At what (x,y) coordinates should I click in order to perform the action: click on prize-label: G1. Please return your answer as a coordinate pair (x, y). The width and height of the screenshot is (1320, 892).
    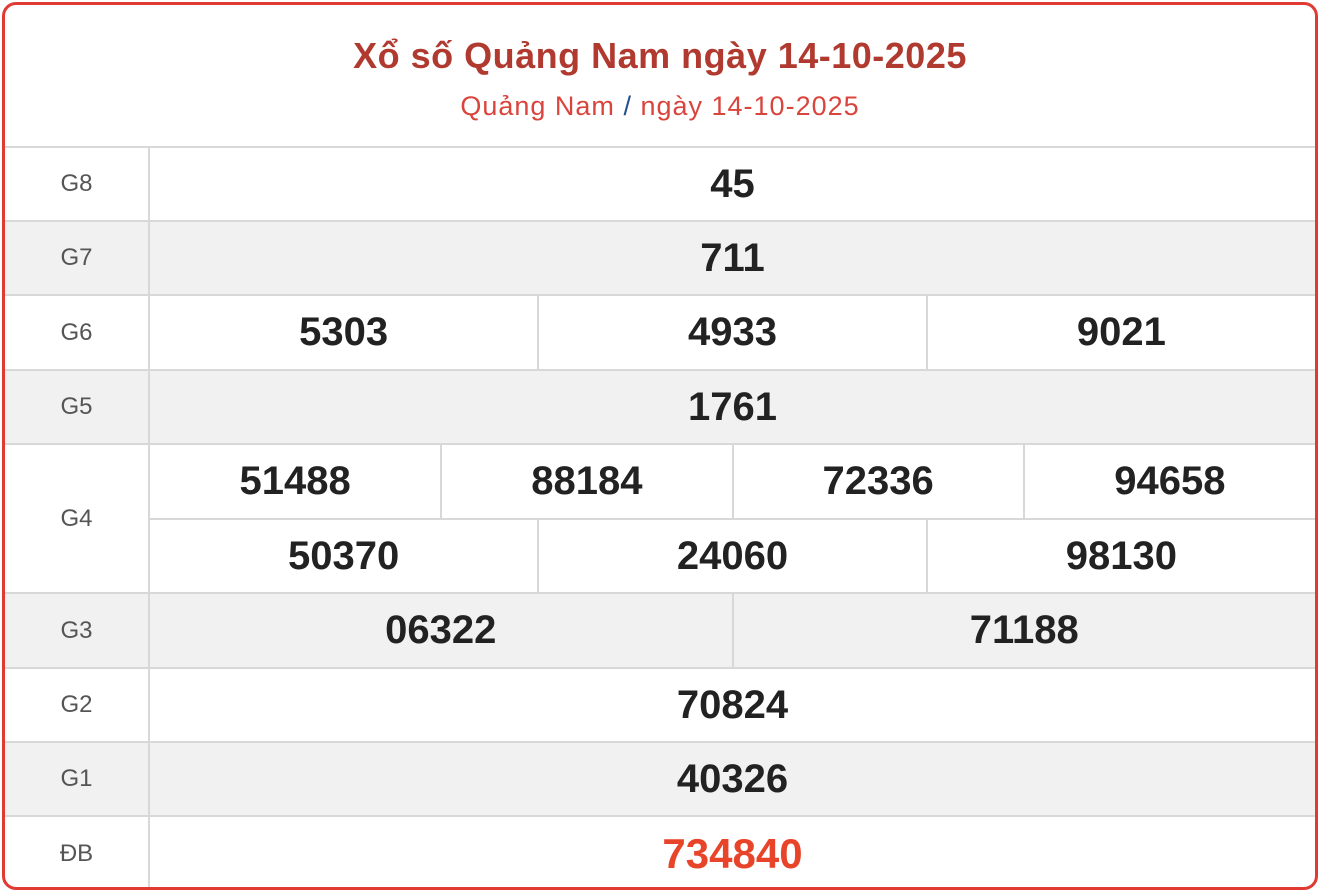
    Looking at the image, I should click on (77, 778).